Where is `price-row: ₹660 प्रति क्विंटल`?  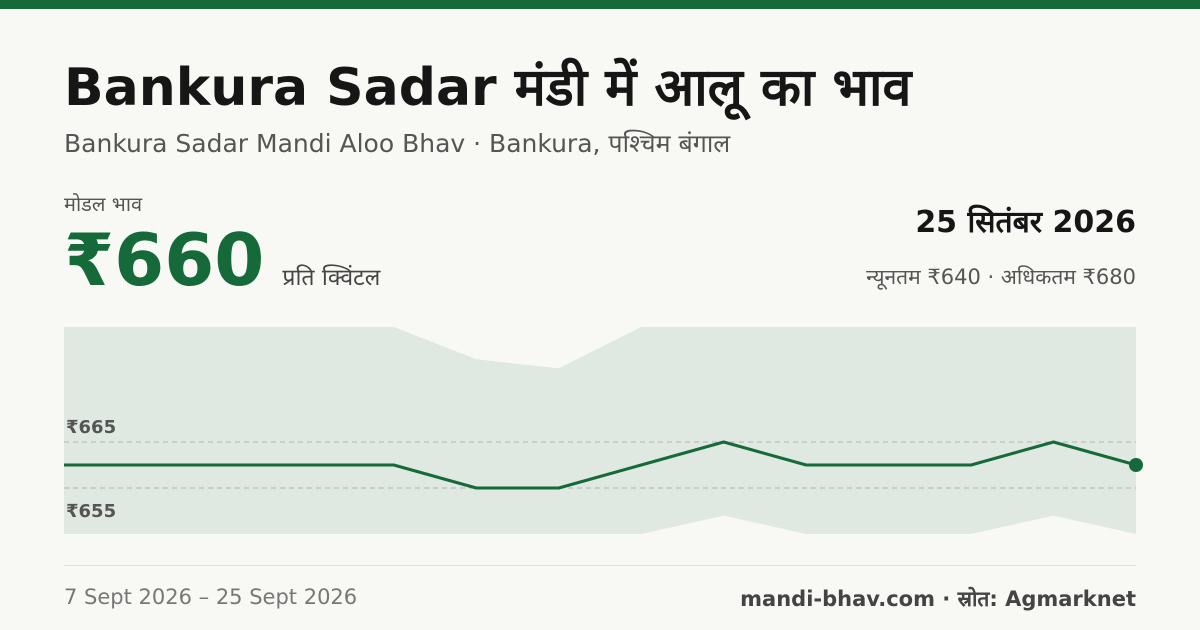 price-row: ₹660 प्रति क्विंटल is located at coordinates (222, 260).